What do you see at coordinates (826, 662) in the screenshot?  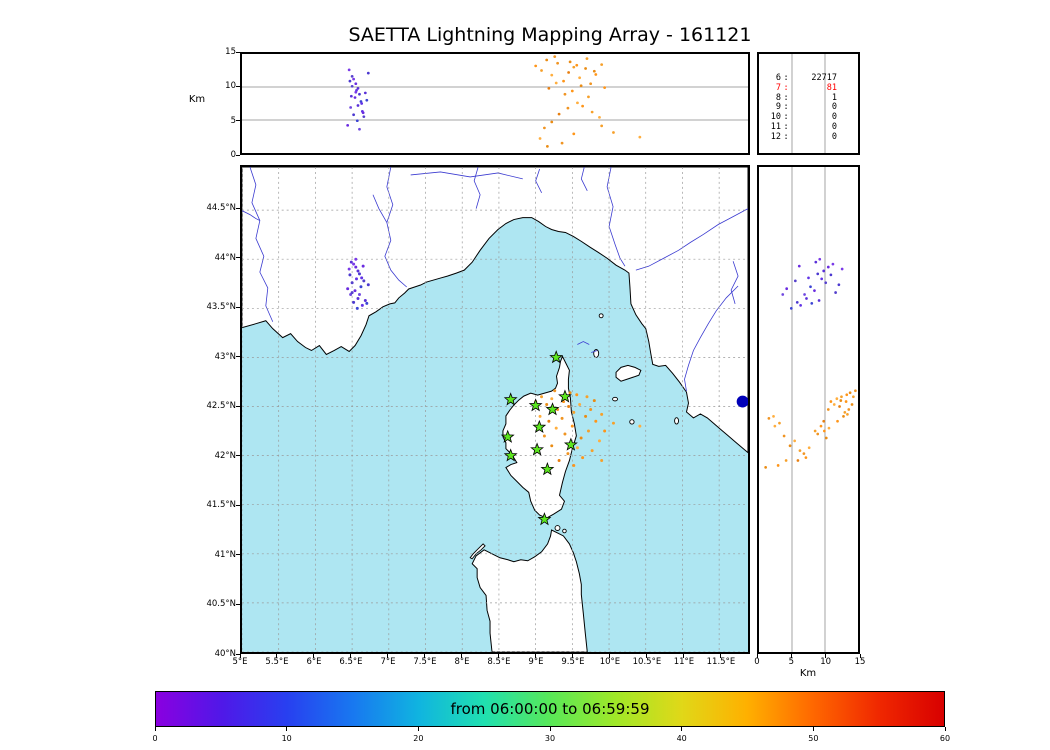 I see `right-alt-tick-label: 10` at bounding box center [826, 662].